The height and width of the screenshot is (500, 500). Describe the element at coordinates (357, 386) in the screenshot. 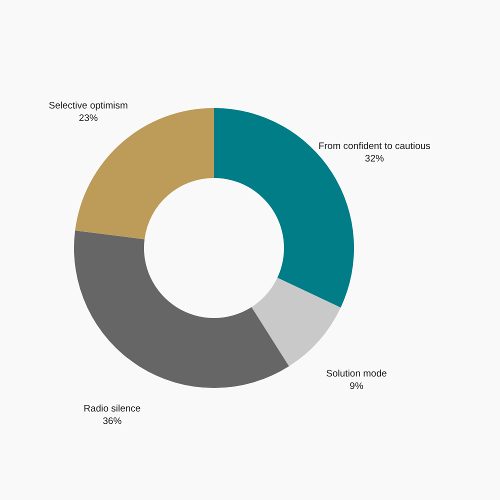

I see `data-label: 9%` at that location.